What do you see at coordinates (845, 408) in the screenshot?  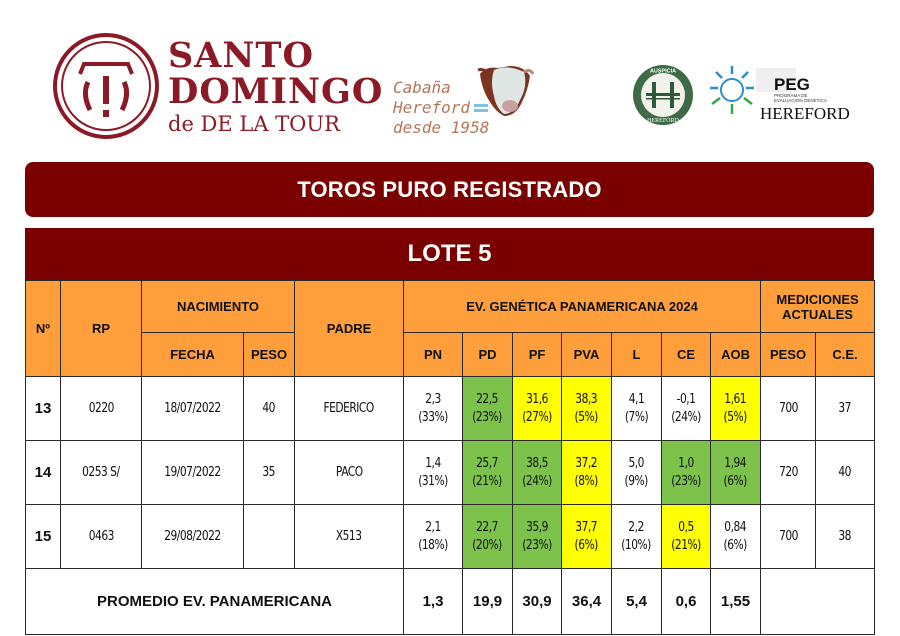 I see `cell-ce-actual: 37` at bounding box center [845, 408].